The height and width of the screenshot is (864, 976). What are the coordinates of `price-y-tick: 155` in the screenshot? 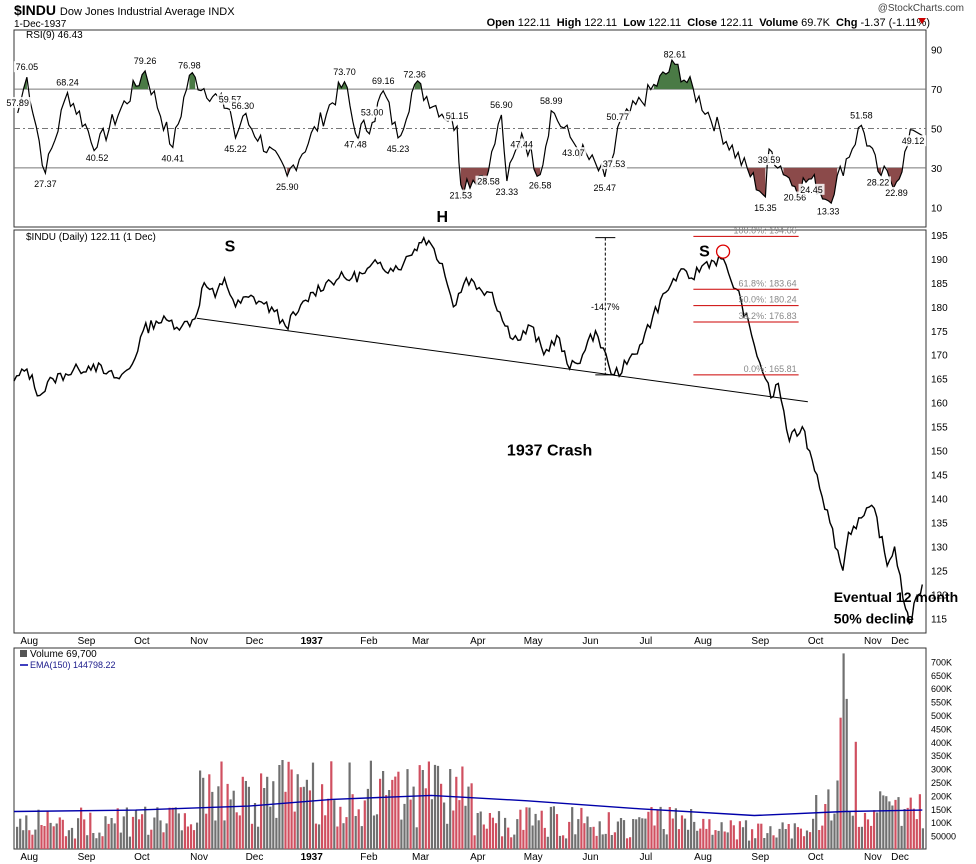 It's located at (939, 428).